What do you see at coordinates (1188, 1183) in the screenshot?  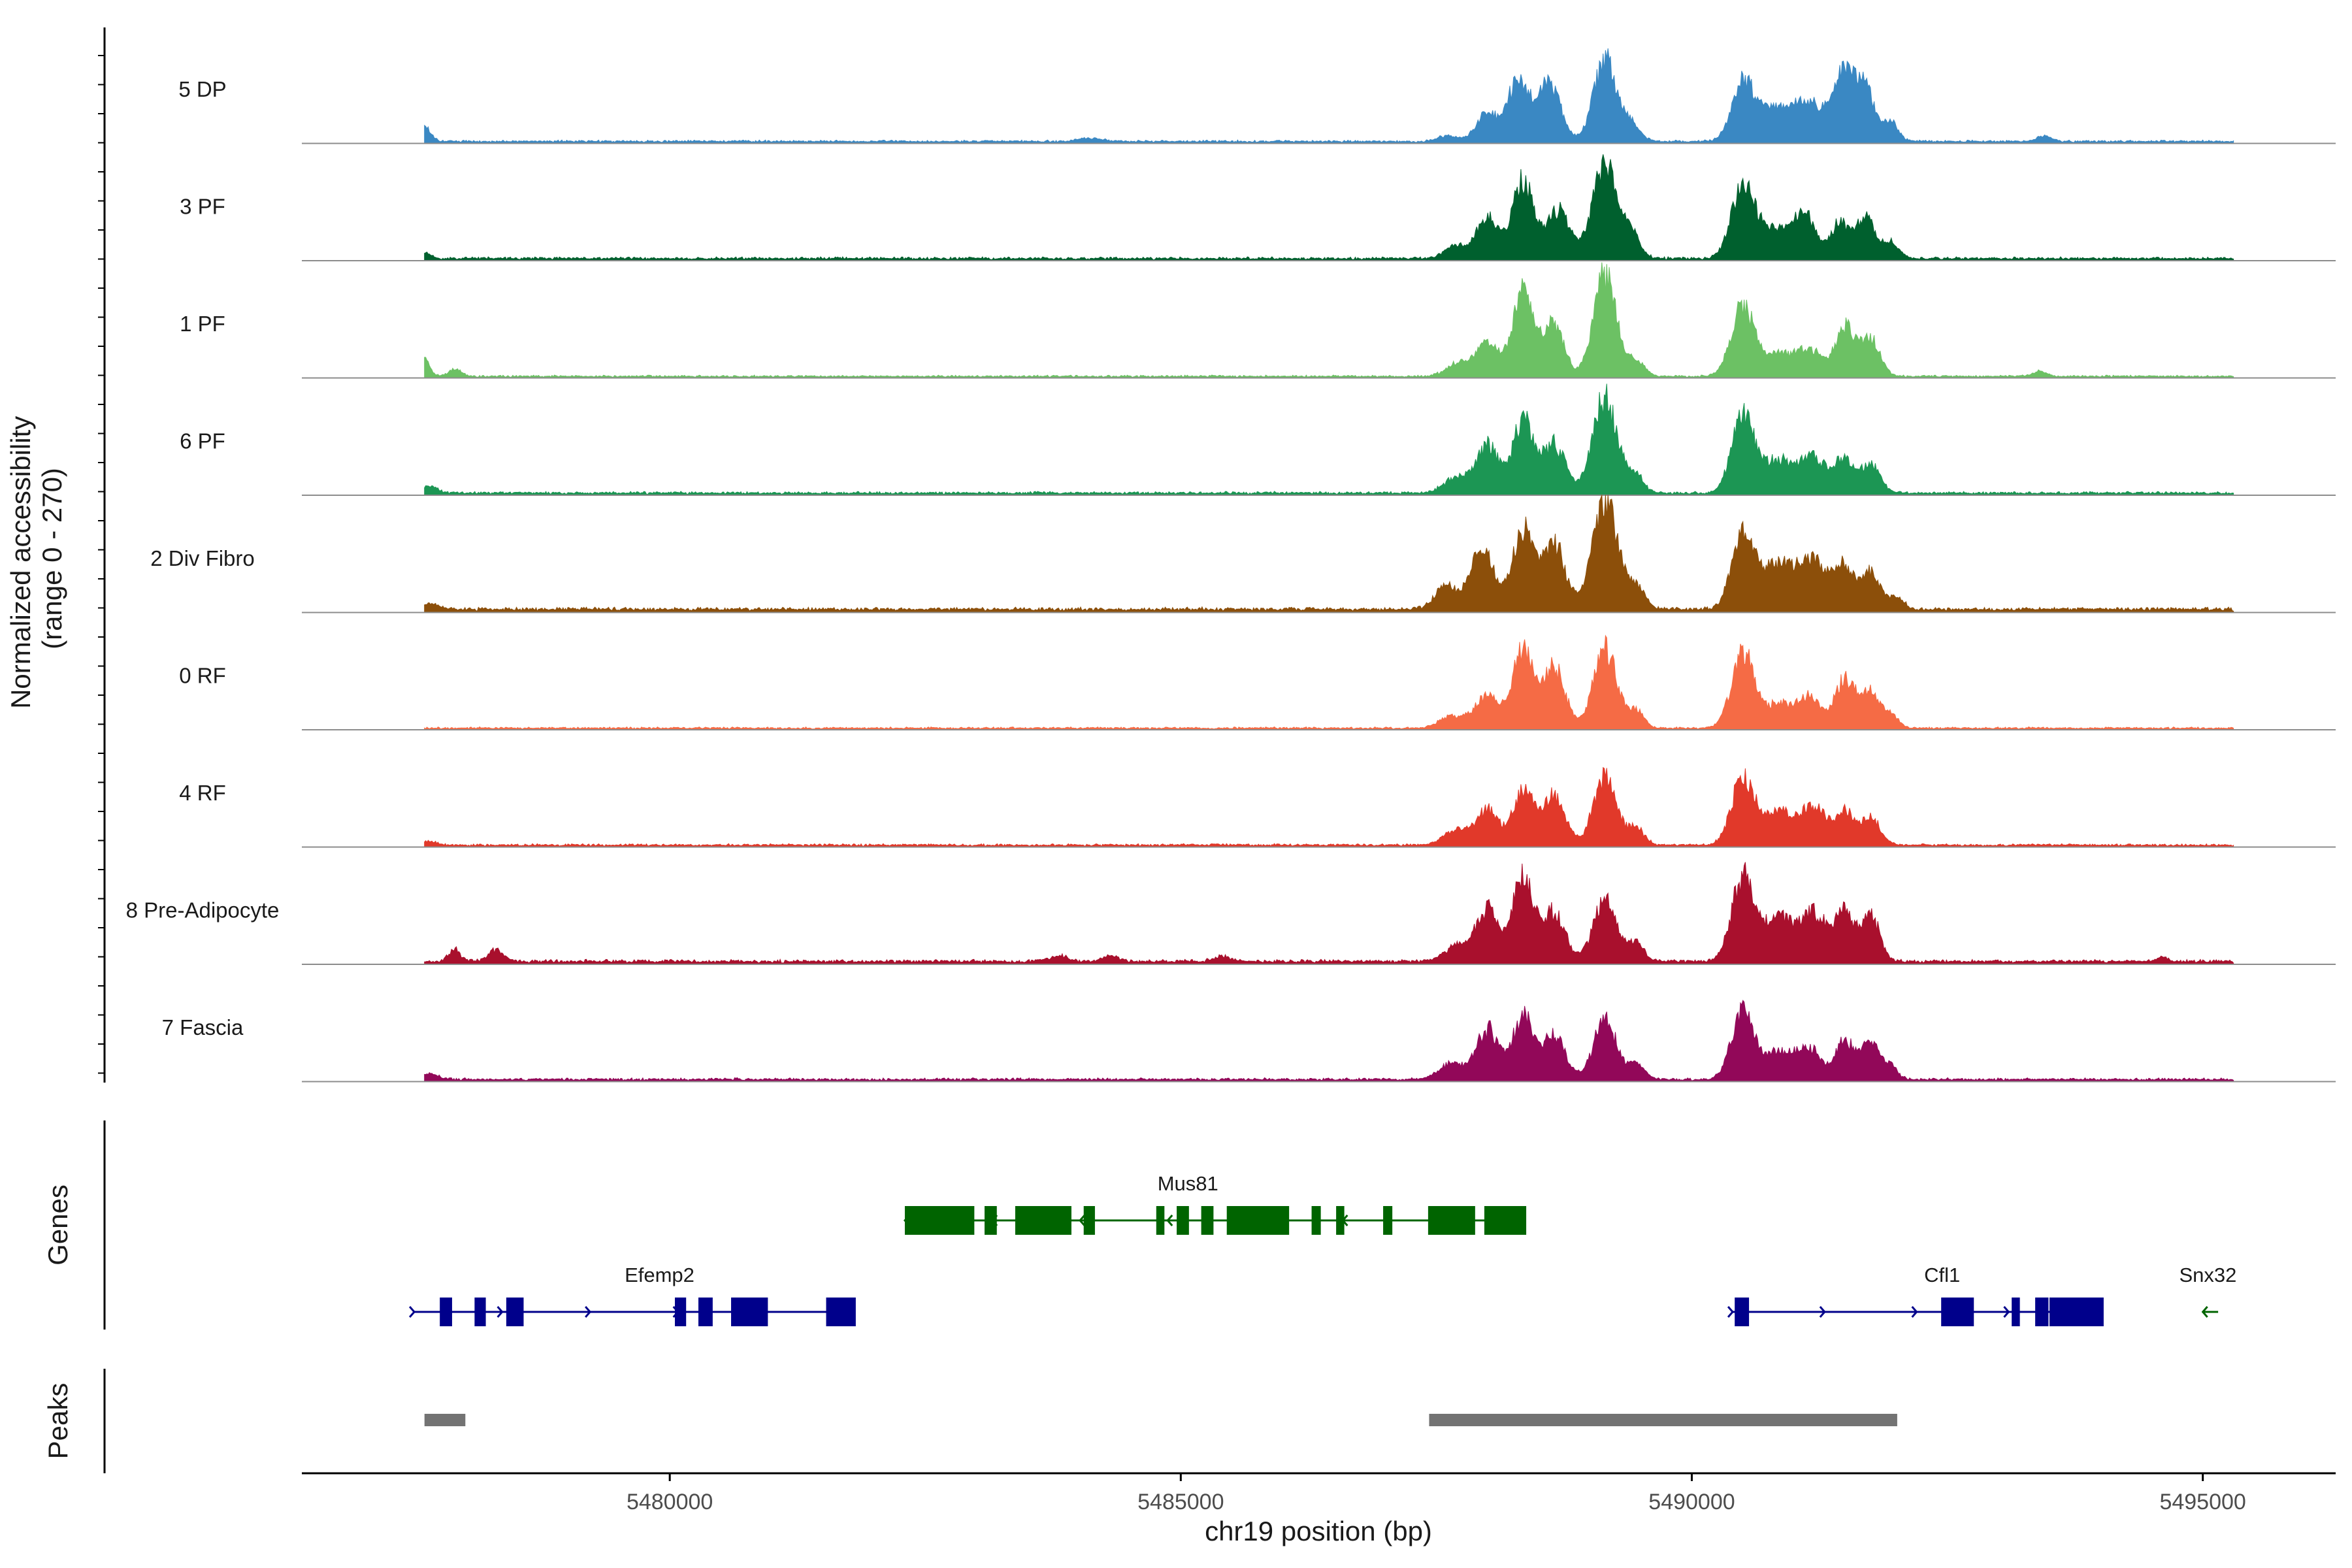 I see `gene-label-mus81: Mus81` at bounding box center [1188, 1183].